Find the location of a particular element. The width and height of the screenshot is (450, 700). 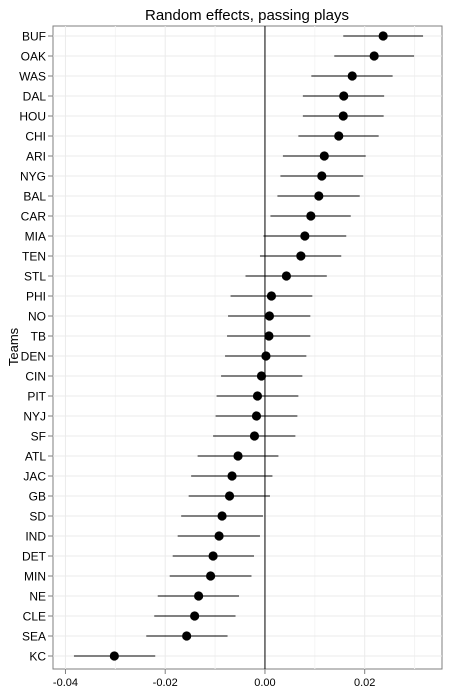

point-car is located at coordinates (311, 216).